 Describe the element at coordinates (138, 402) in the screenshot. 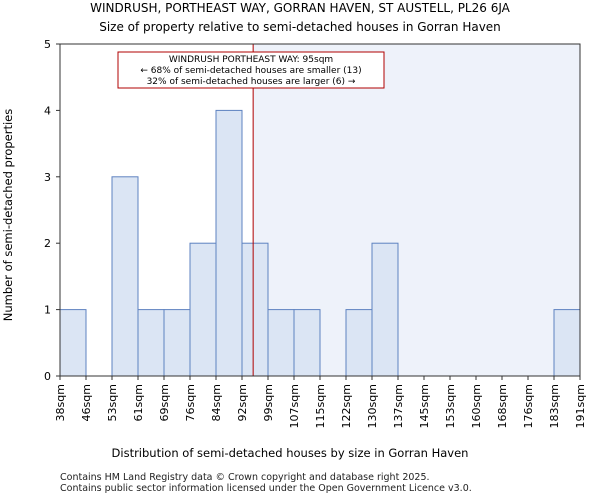

I see `x-tick-label-61sqm: 61sqm` at that location.